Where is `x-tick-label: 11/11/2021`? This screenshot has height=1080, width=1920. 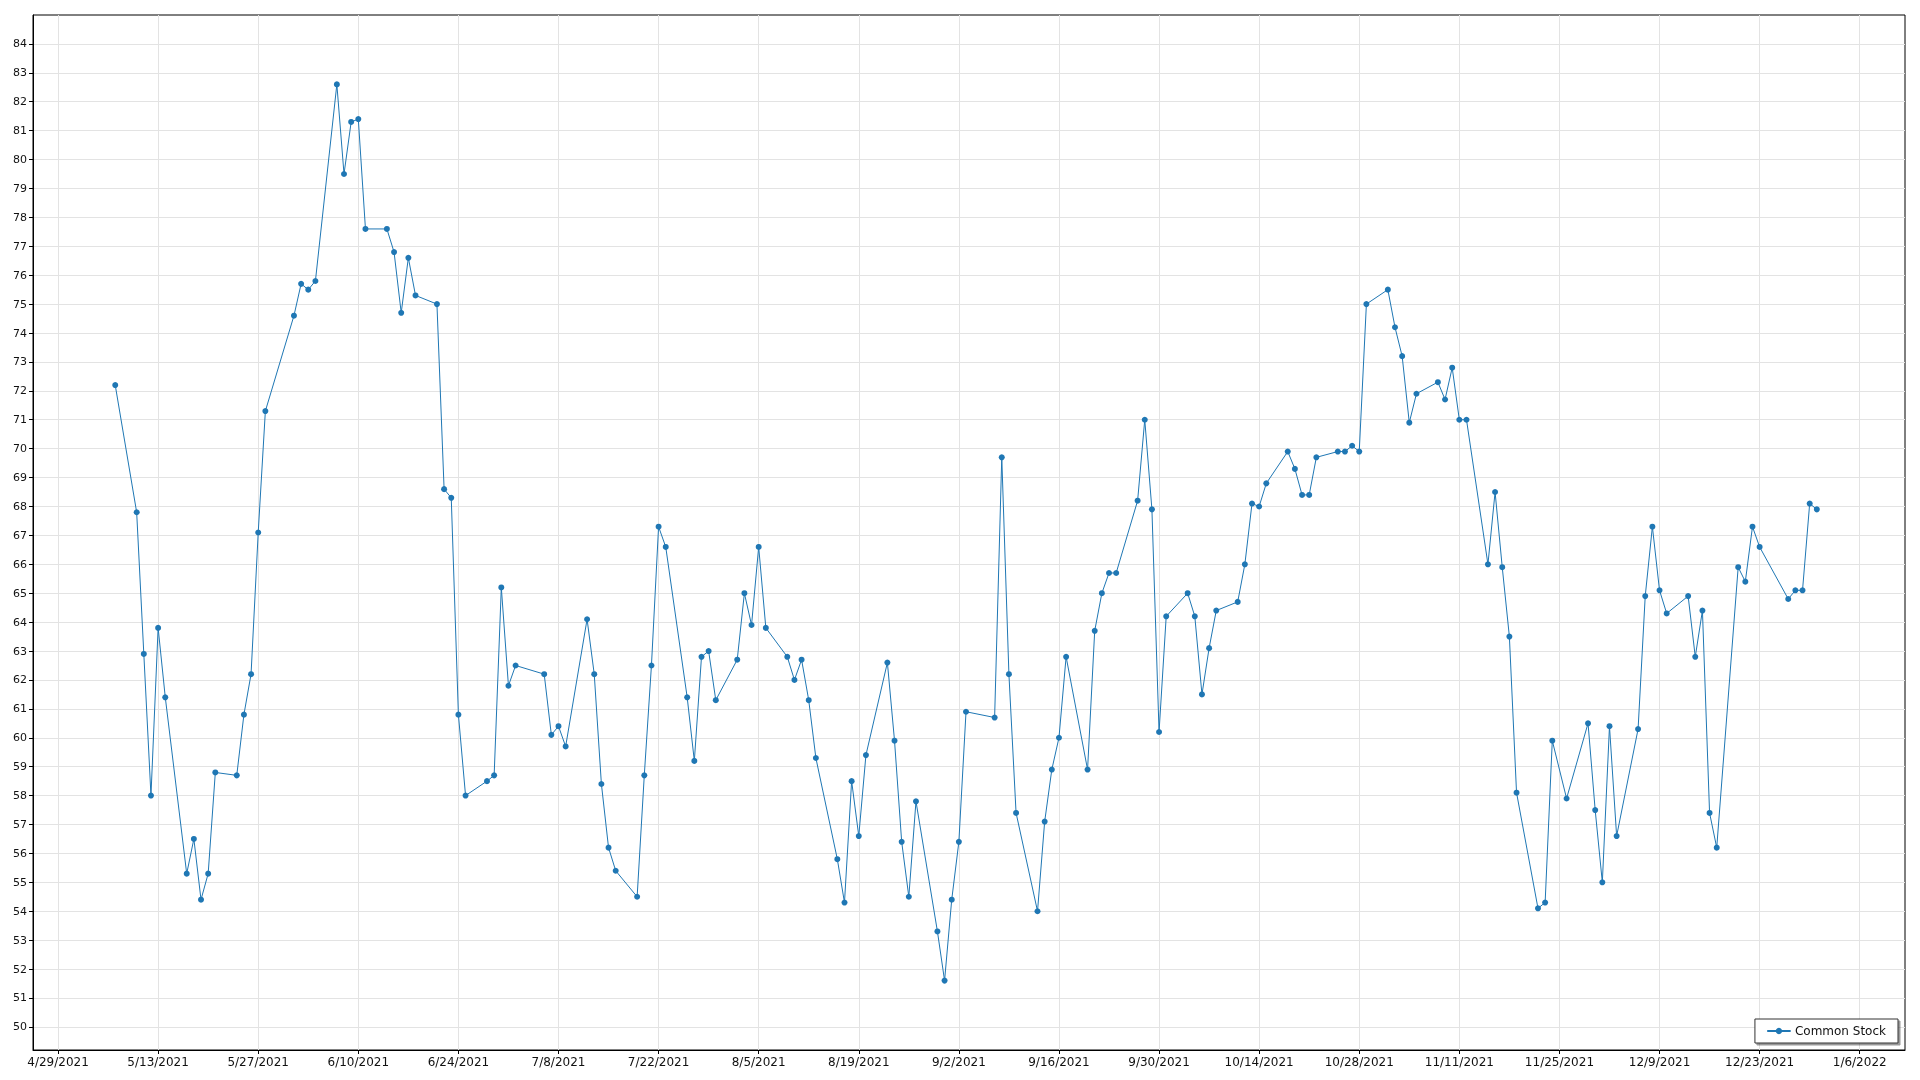 x-tick-label: 11/11/2021 is located at coordinates (1459, 1062).